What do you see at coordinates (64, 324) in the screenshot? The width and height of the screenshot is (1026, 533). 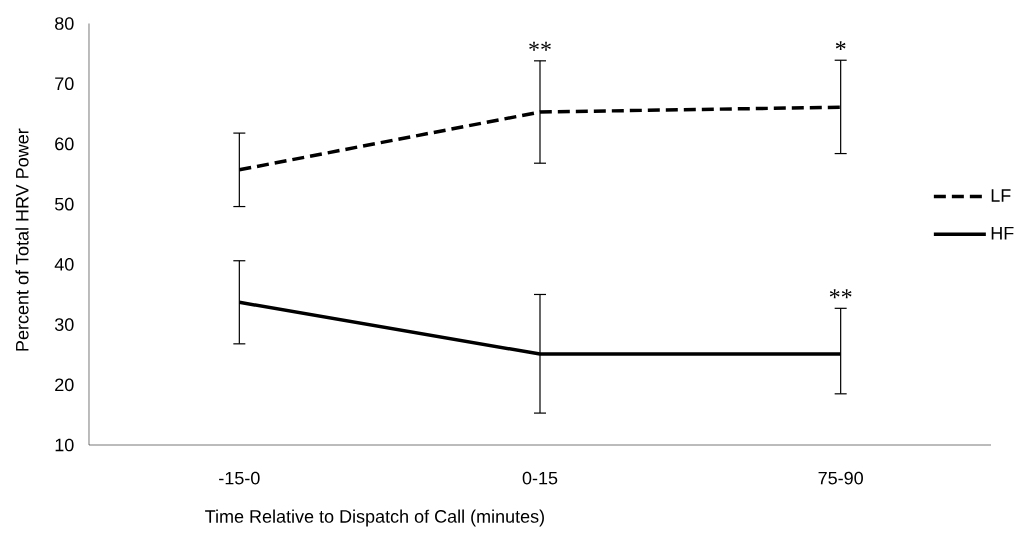 I see `y-tick-label: 30` at bounding box center [64, 324].